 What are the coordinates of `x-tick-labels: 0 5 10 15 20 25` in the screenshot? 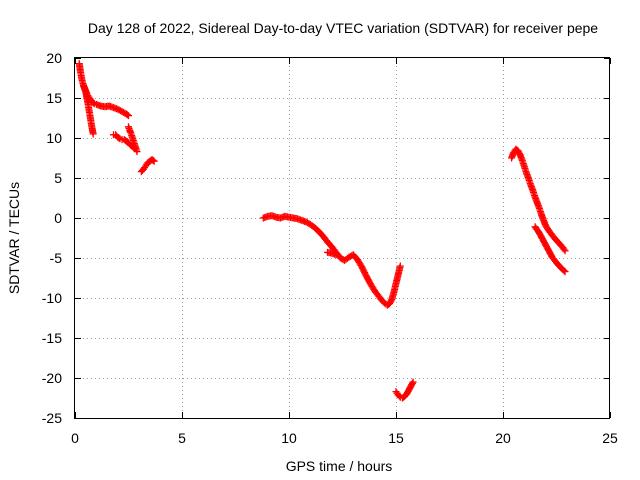 It's located at (344, 438).